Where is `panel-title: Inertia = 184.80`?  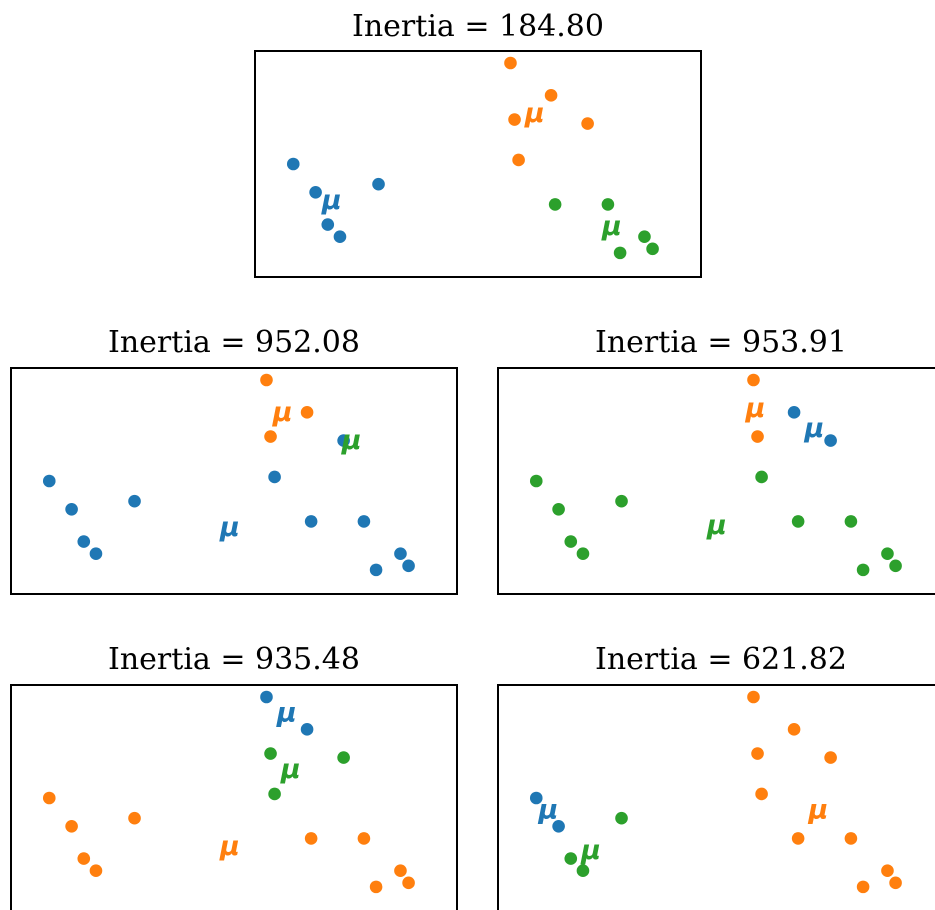
panel-title: Inertia = 184.80 is located at coordinates (478, 26).